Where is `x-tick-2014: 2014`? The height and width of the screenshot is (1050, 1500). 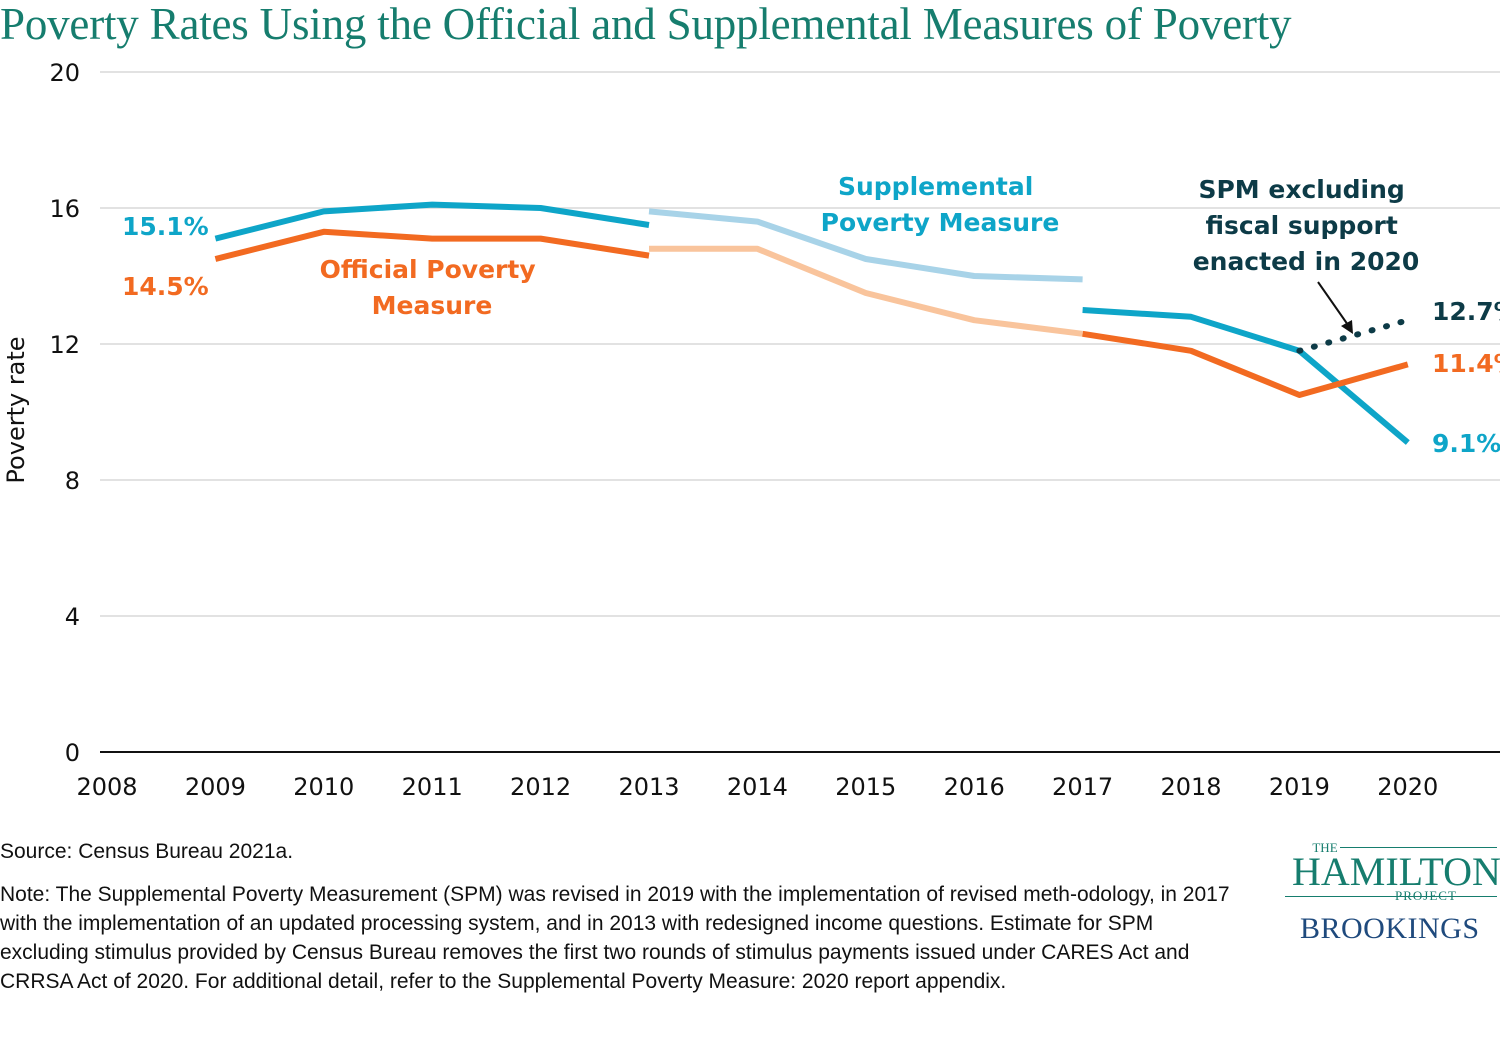
x-tick-2014: 2014 is located at coordinates (757, 787).